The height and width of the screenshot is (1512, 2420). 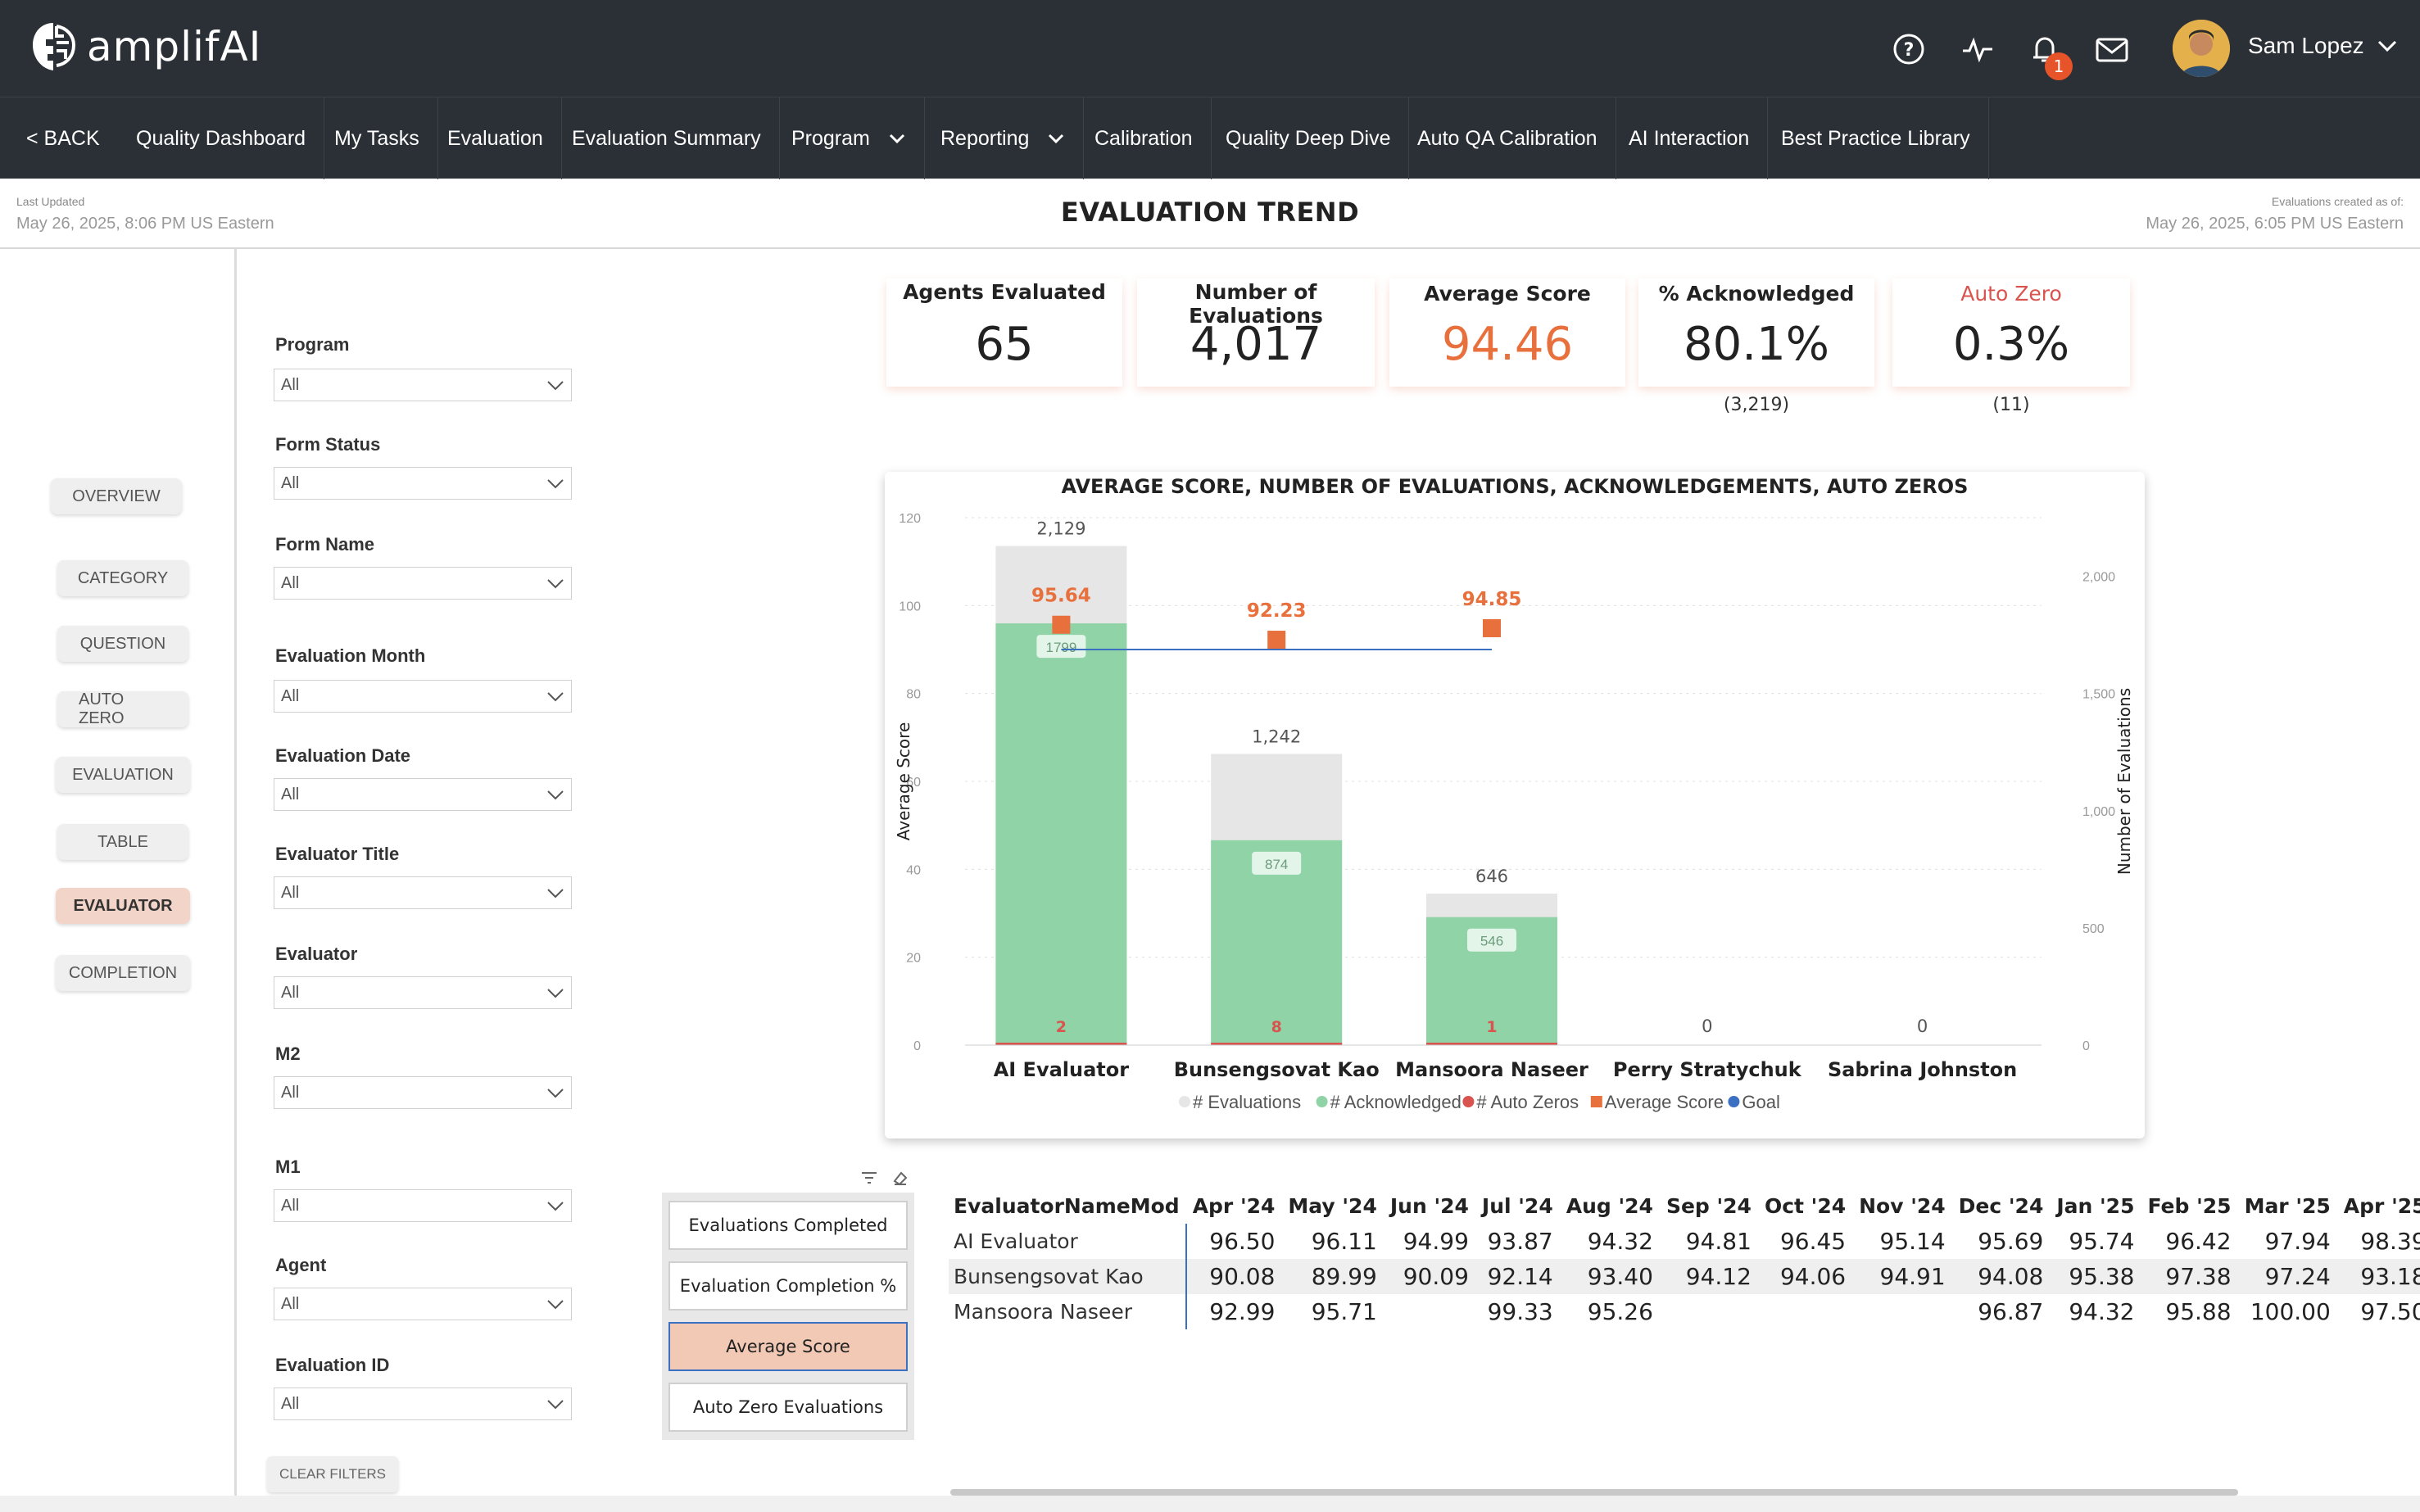 What do you see at coordinates (423, 893) in the screenshot?
I see `filter-evaluator-title-select: All` at bounding box center [423, 893].